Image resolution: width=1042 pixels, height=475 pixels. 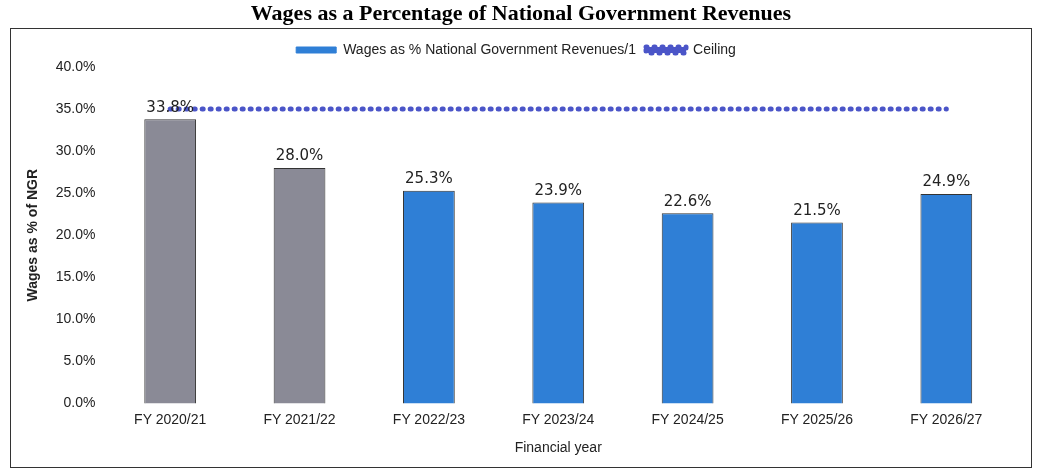 I want to click on legend-label: Wages as % National Government Revenues/1, so click(x=490, y=48).